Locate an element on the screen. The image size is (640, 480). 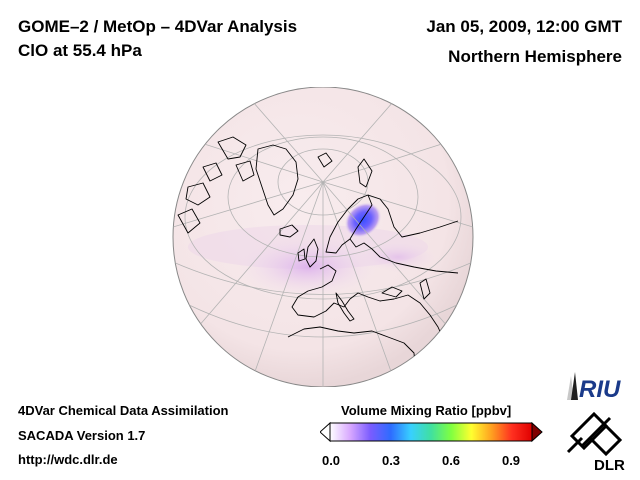
dlr-logo-text: DLR is located at coordinates (609, 465).